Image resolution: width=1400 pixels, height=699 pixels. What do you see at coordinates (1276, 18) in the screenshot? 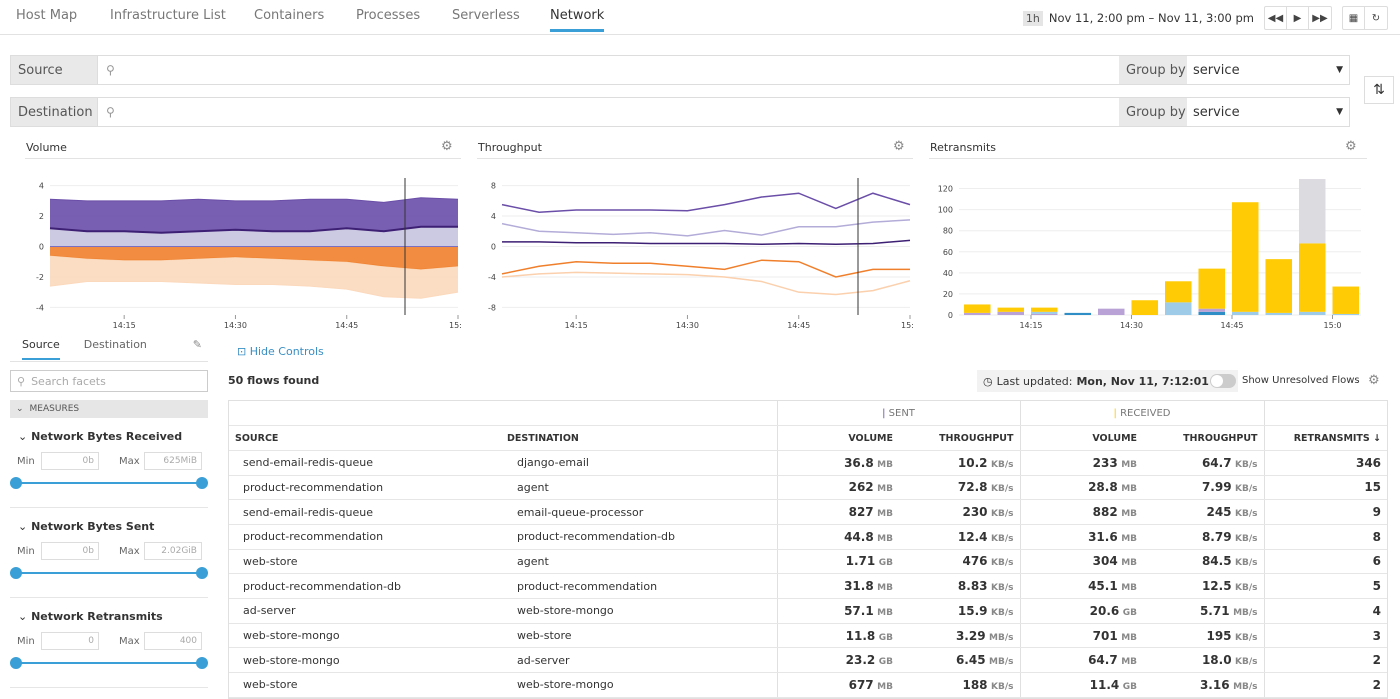
I see `rewind-icon: ◀◀` at bounding box center [1276, 18].